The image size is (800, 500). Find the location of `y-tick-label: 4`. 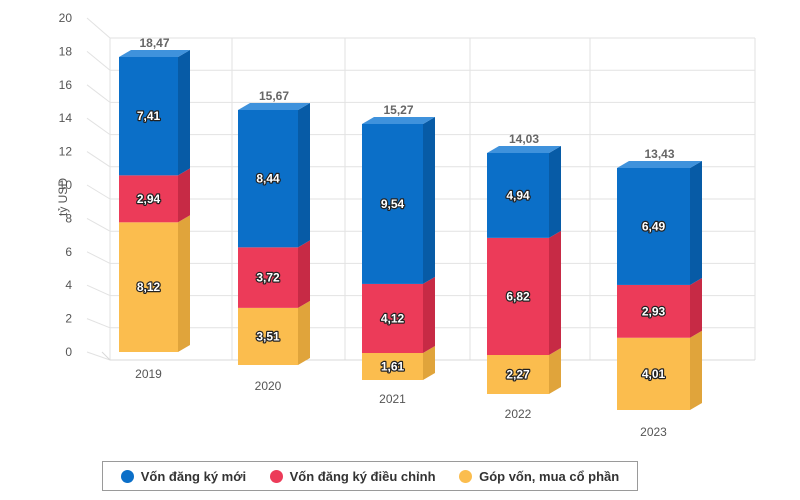

y-tick-label: 4 is located at coordinates (68, 285).